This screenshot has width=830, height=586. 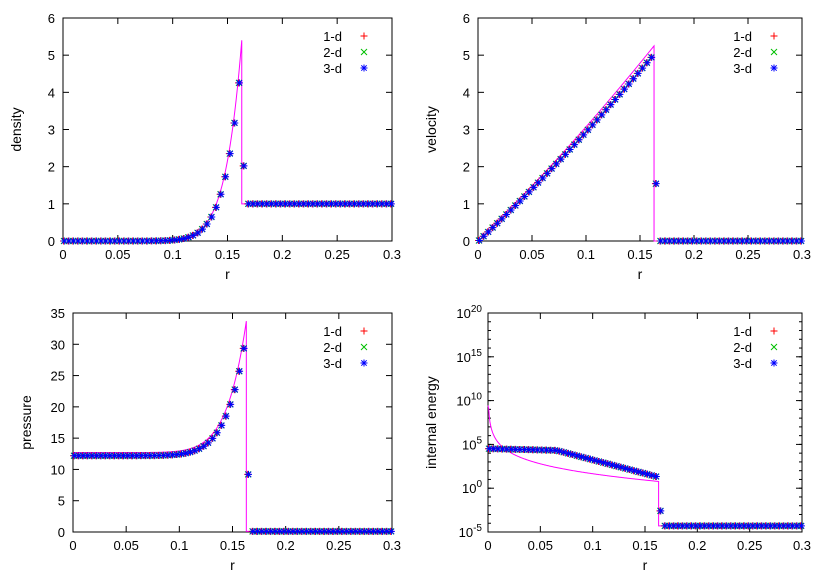 I want to click on x-tick-label: 0.25, so click(x=747, y=254).